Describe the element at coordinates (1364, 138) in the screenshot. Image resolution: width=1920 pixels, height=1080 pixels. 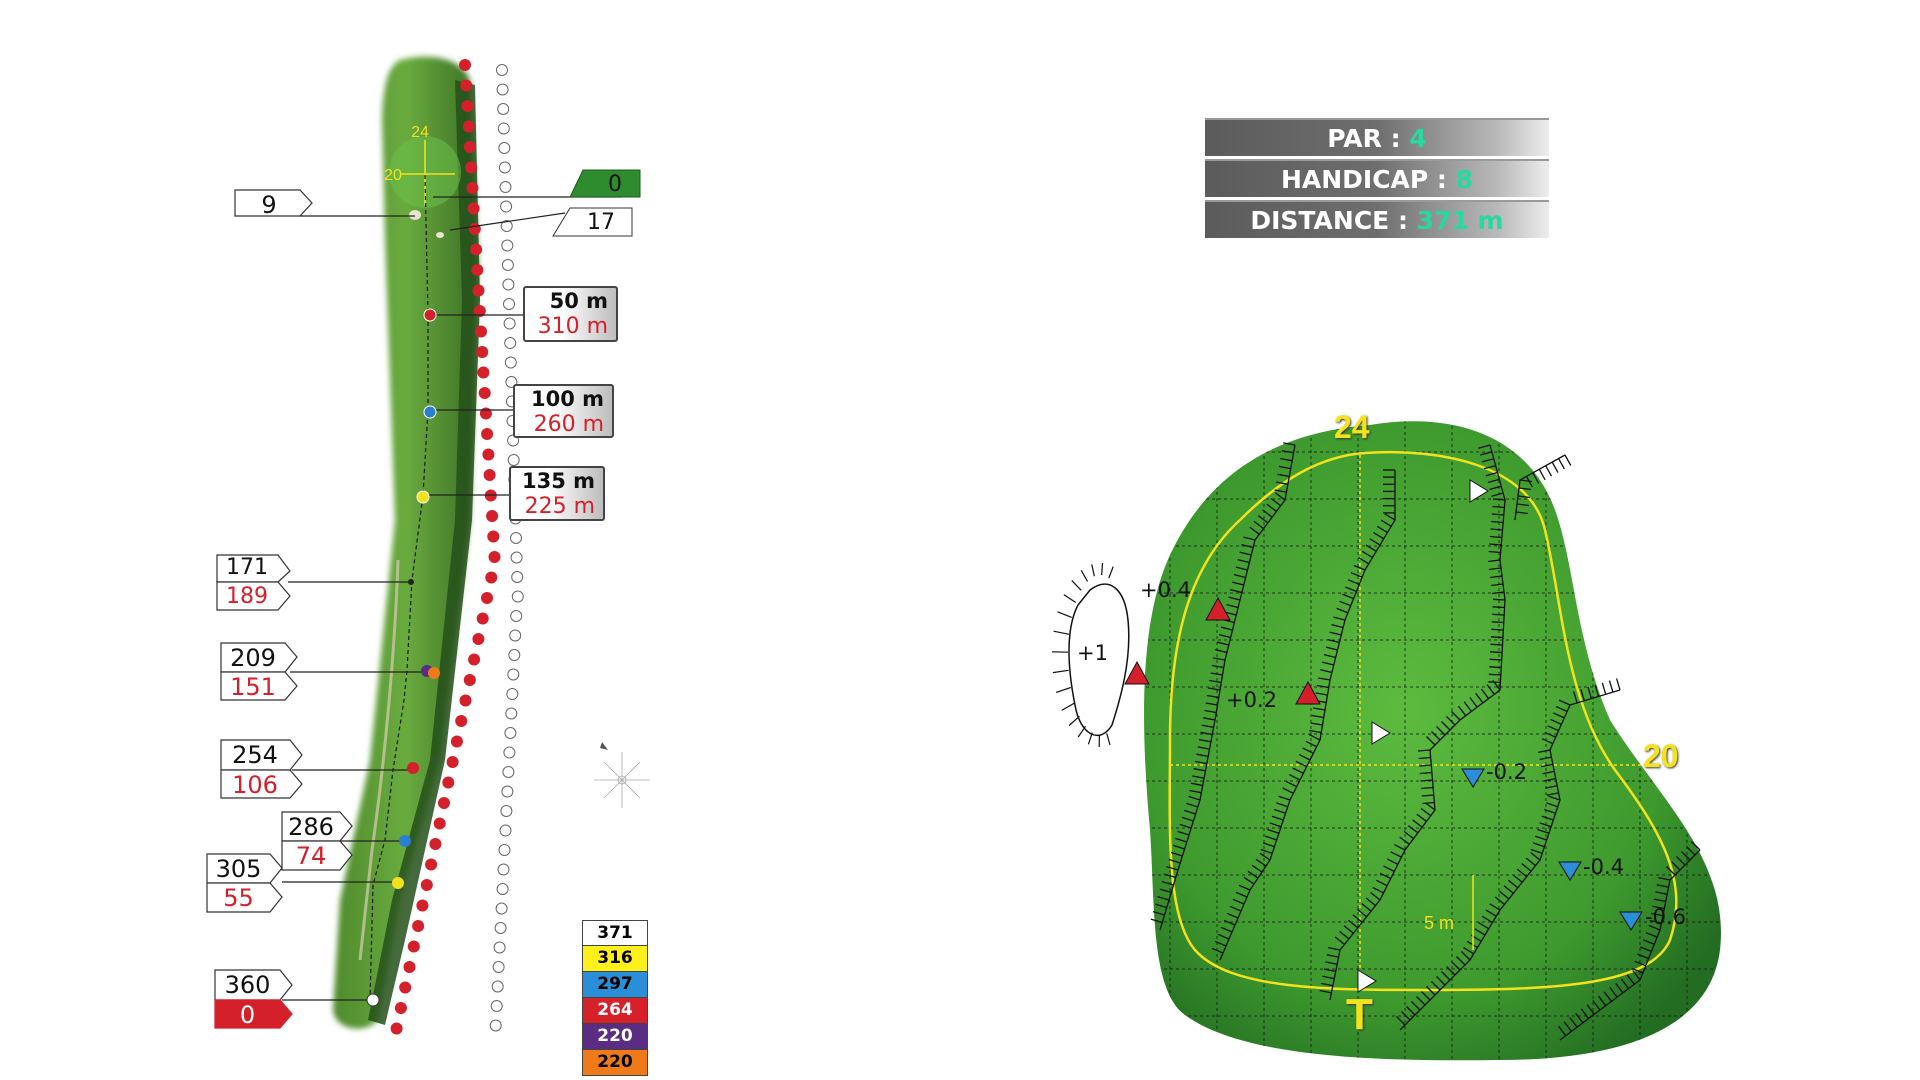
I see `par-label: PAR :` at that location.